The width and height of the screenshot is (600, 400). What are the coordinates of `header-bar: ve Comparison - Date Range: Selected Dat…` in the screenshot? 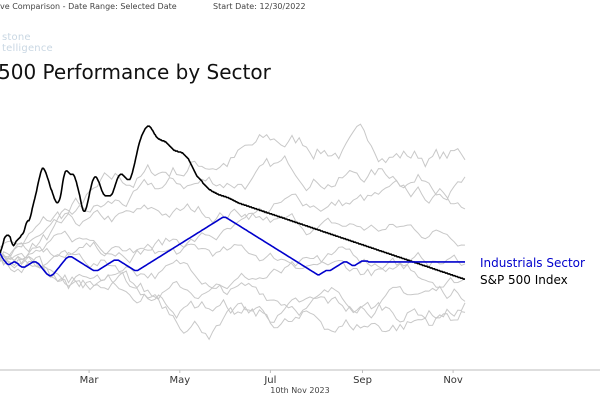 It's located at (300, 7).